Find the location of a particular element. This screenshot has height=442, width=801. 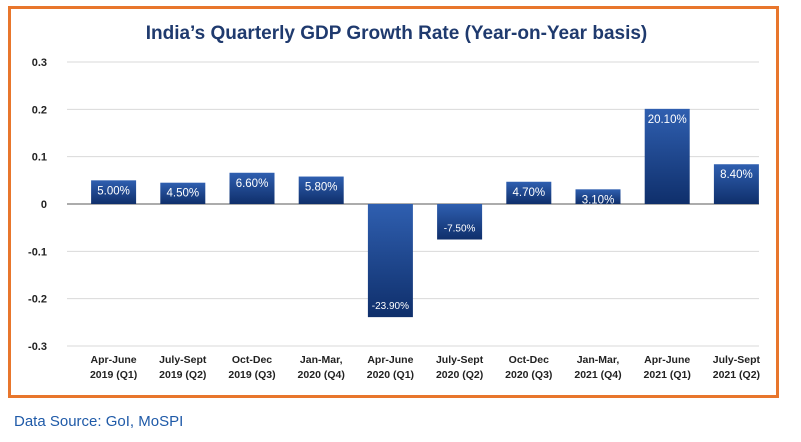

data-label: 5.80% is located at coordinates (321, 188).